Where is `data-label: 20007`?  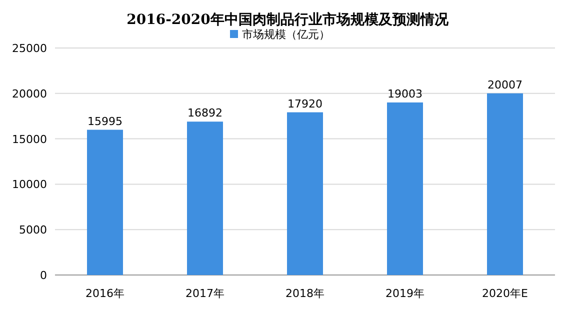 data-label: 20007 is located at coordinates (505, 85).